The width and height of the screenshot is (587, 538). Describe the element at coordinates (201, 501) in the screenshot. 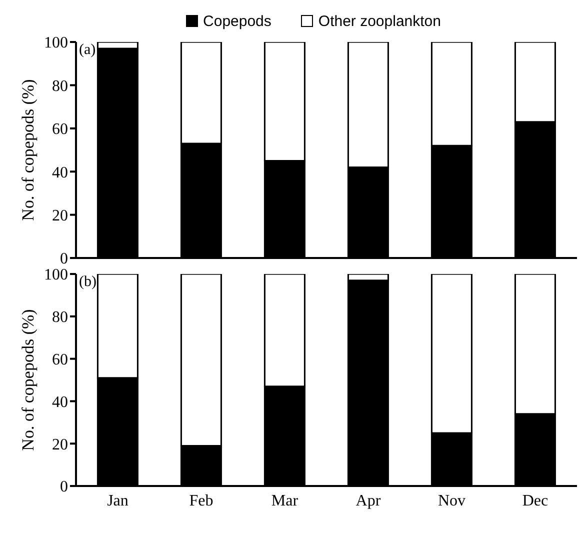

I see `x-tick-label: Feb` at that location.